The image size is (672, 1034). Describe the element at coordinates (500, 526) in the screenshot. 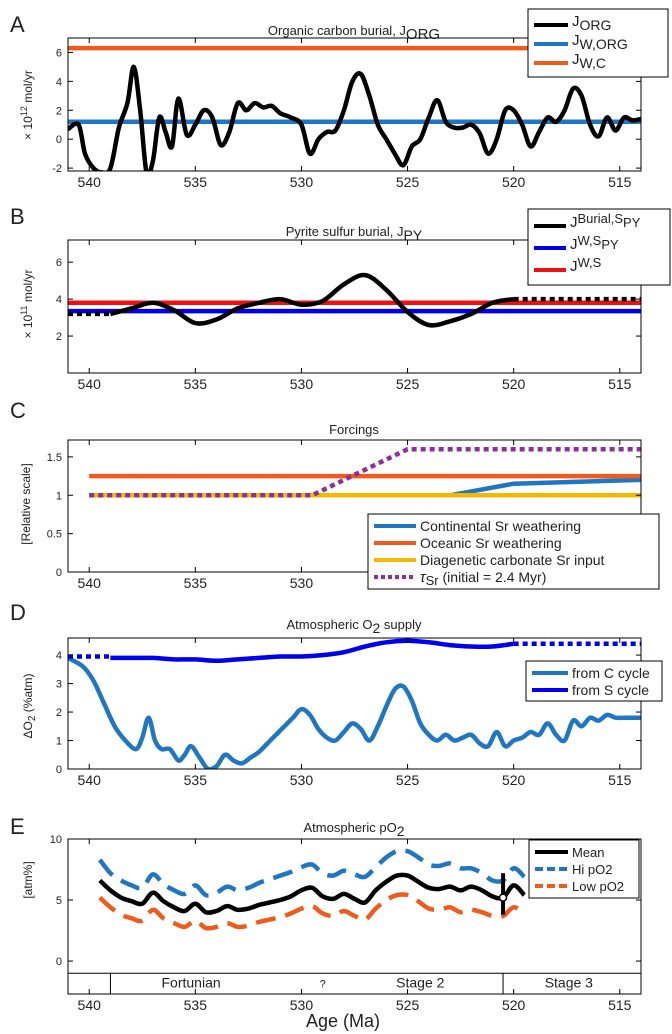

I see `legend-c-continental: Continental Sr weathering` at that location.